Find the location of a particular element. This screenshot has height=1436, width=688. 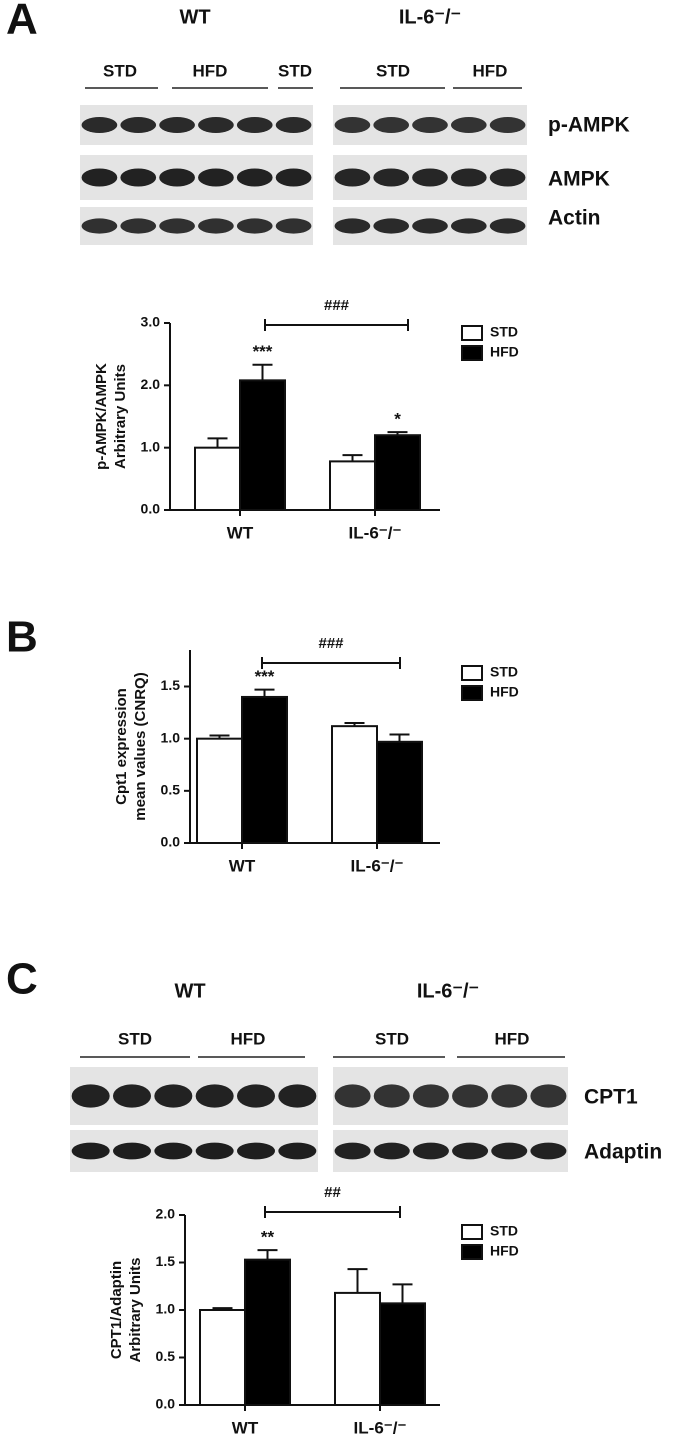

protein-label: p-AMPK is located at coordinates (589, 125).